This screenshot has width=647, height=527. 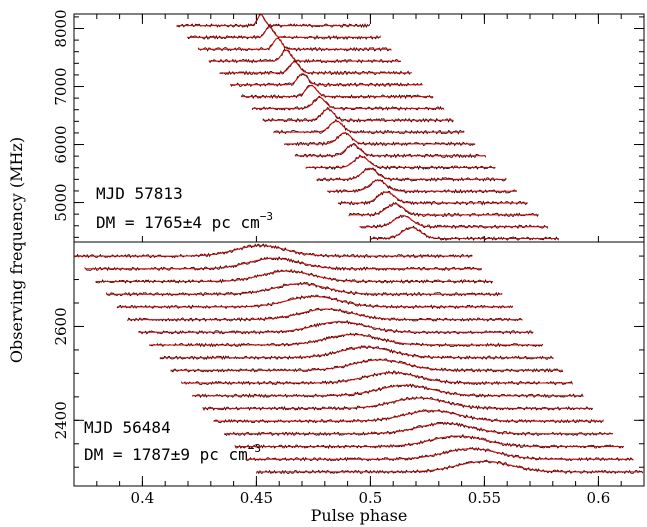 I want to click on x-axis-title: Pulse phase, so click(x=359, y=515).